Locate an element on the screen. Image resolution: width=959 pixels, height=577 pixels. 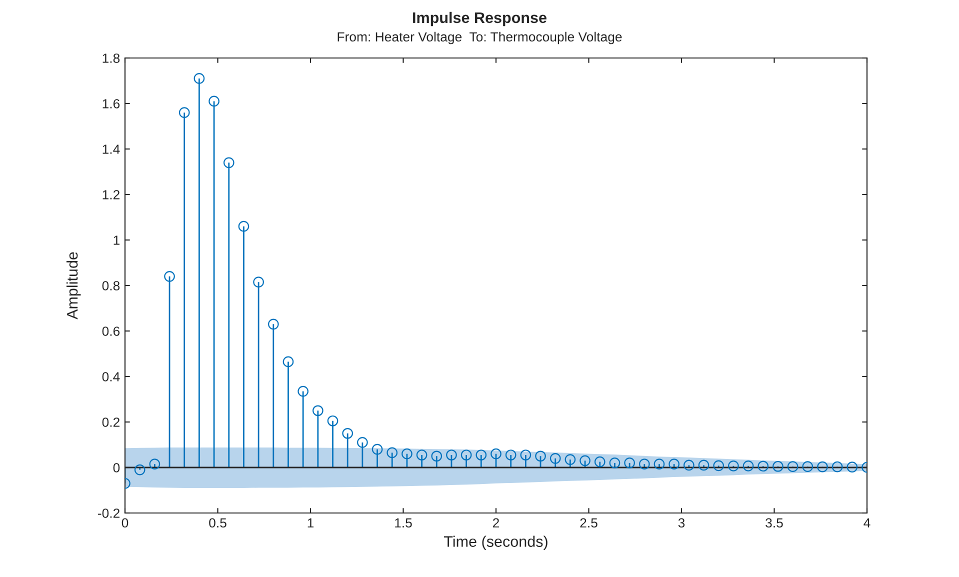
x-tick-label: 2.5 is located at coordinates (589, 523).